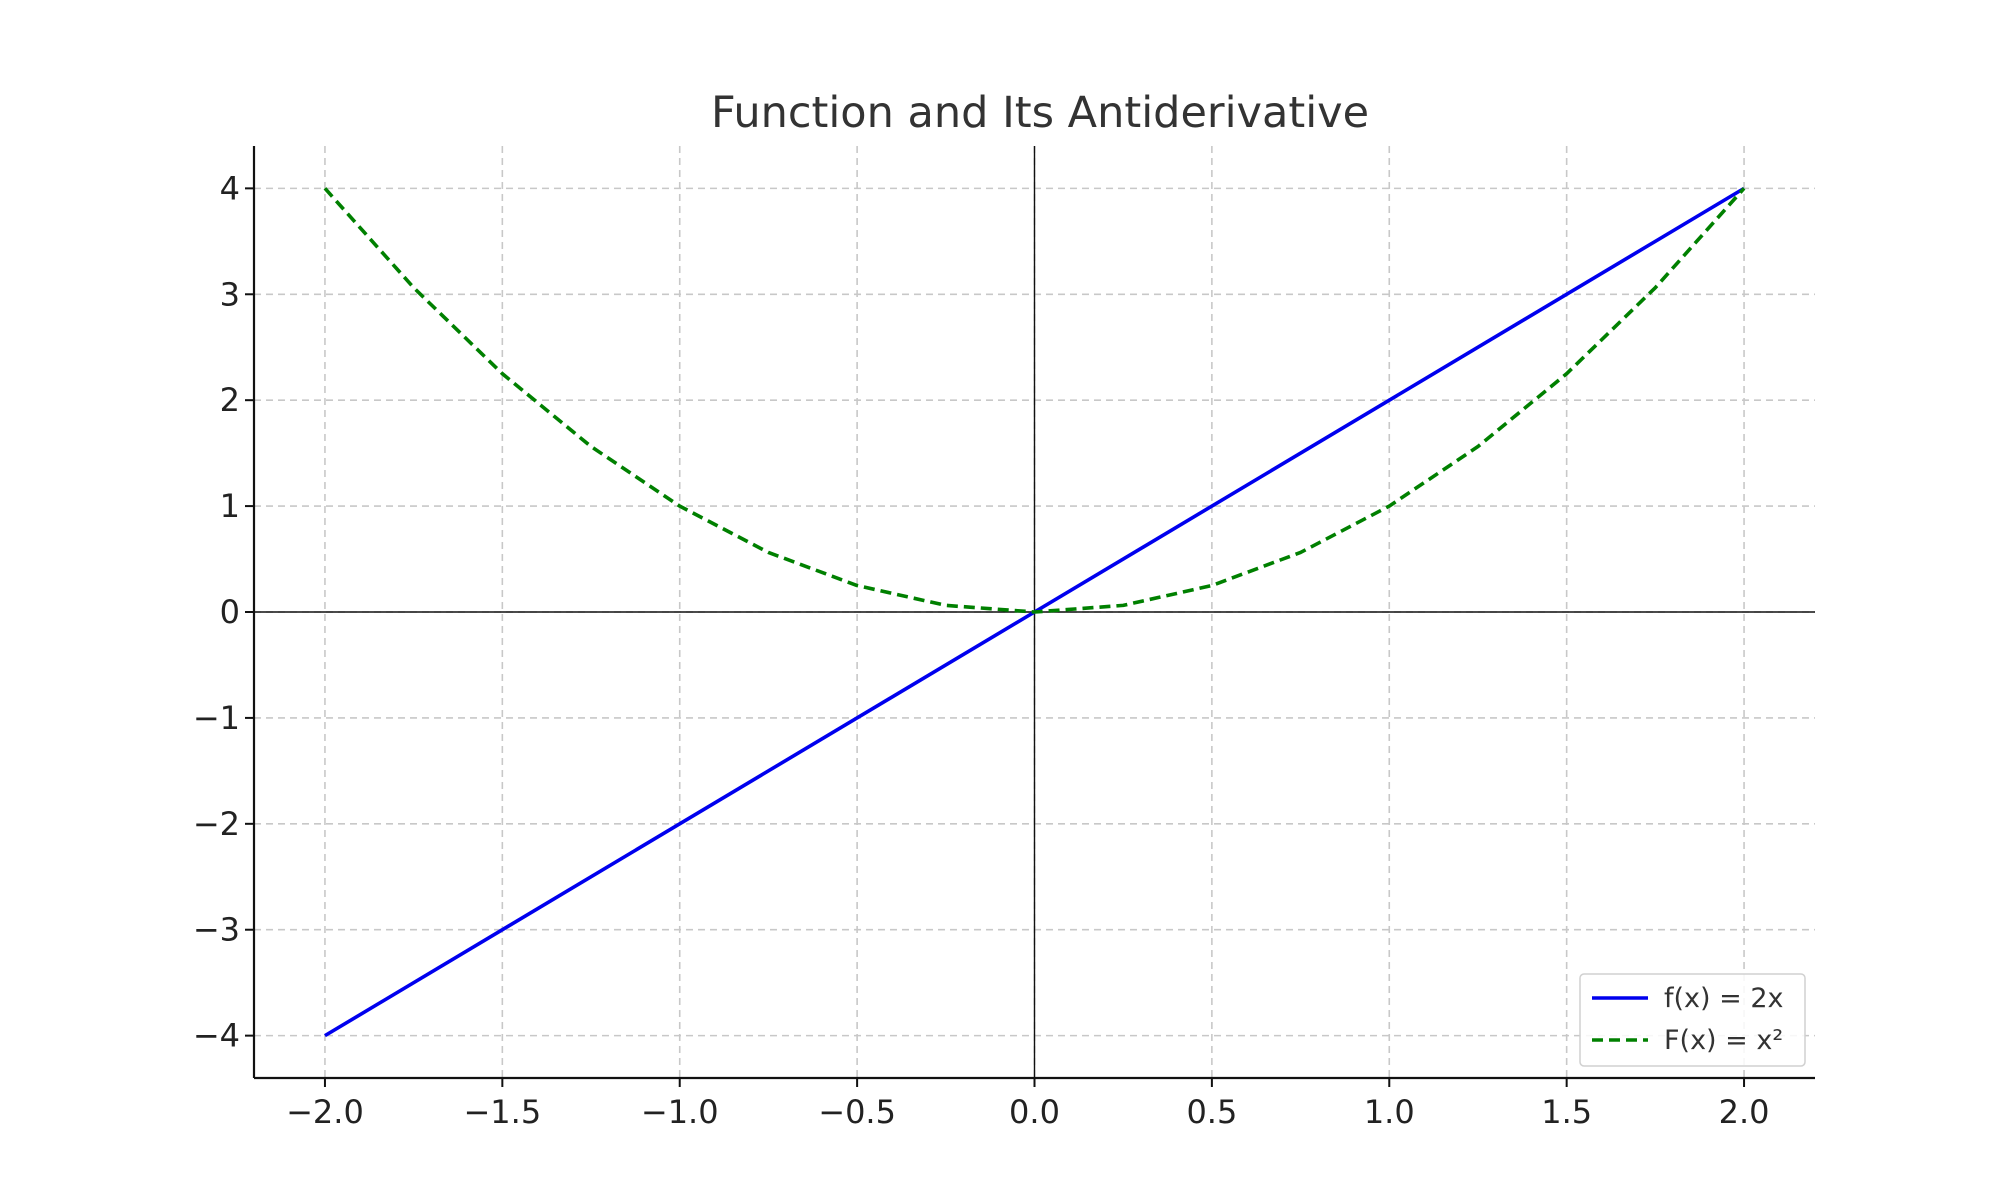 This screenshot has width=2000, height=1200. I want to click on x-tick-label: −2.0, so click(325, 1112).